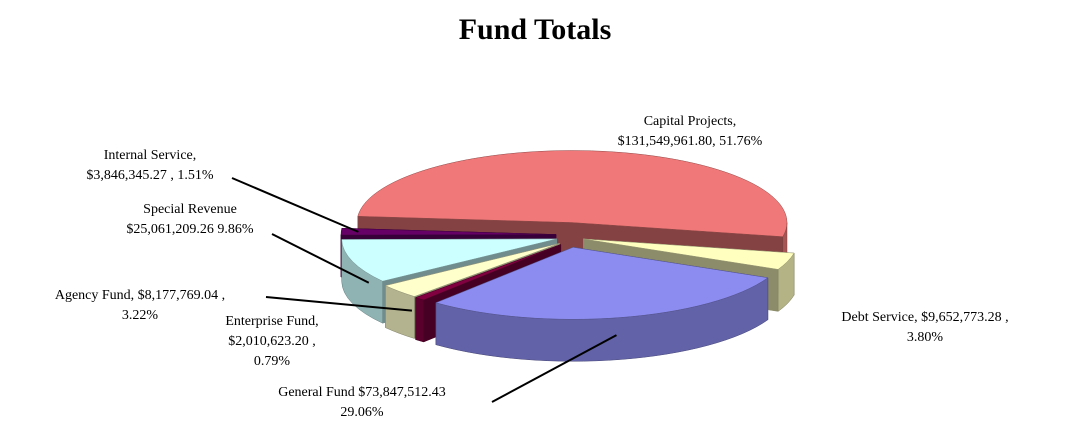 The image size is (1070, 435). What do you see at coordinates (272, 341) in the screenshot?
I see `data-label: $2,010,623.20 ,` at bounding box center [272, 341].